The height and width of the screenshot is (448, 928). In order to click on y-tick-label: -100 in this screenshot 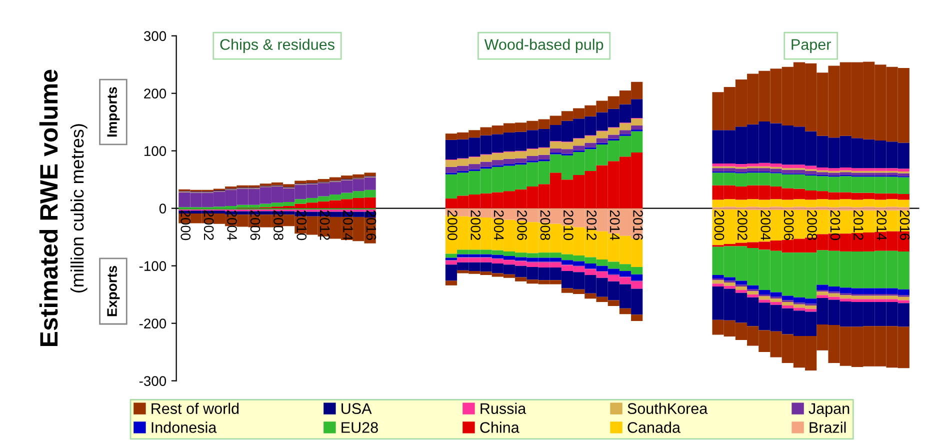, I will do `click(152, 266)`.